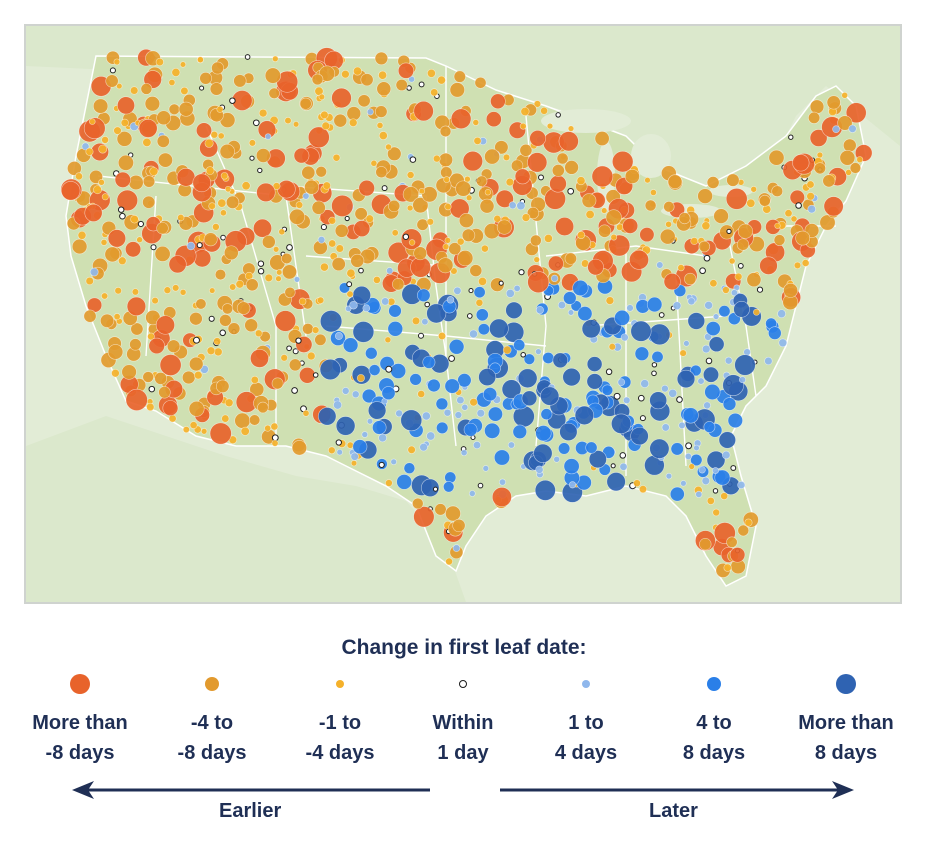 The height and width of the screenshot is (860, 928). What do you see at coordinates (714, 719) in the screenshot?
I see `legend-item-4-to-8: 4 to 8 days` at bounding box center [714, 719].